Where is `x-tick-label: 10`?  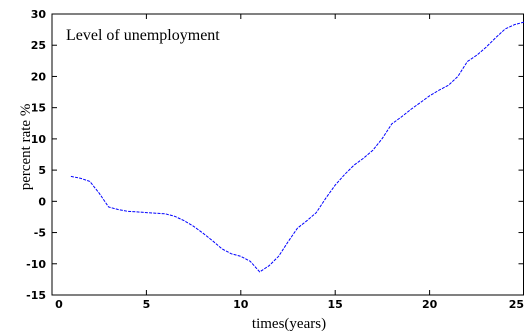 x-tick-label: 10 is located at coordinates (241, 304).